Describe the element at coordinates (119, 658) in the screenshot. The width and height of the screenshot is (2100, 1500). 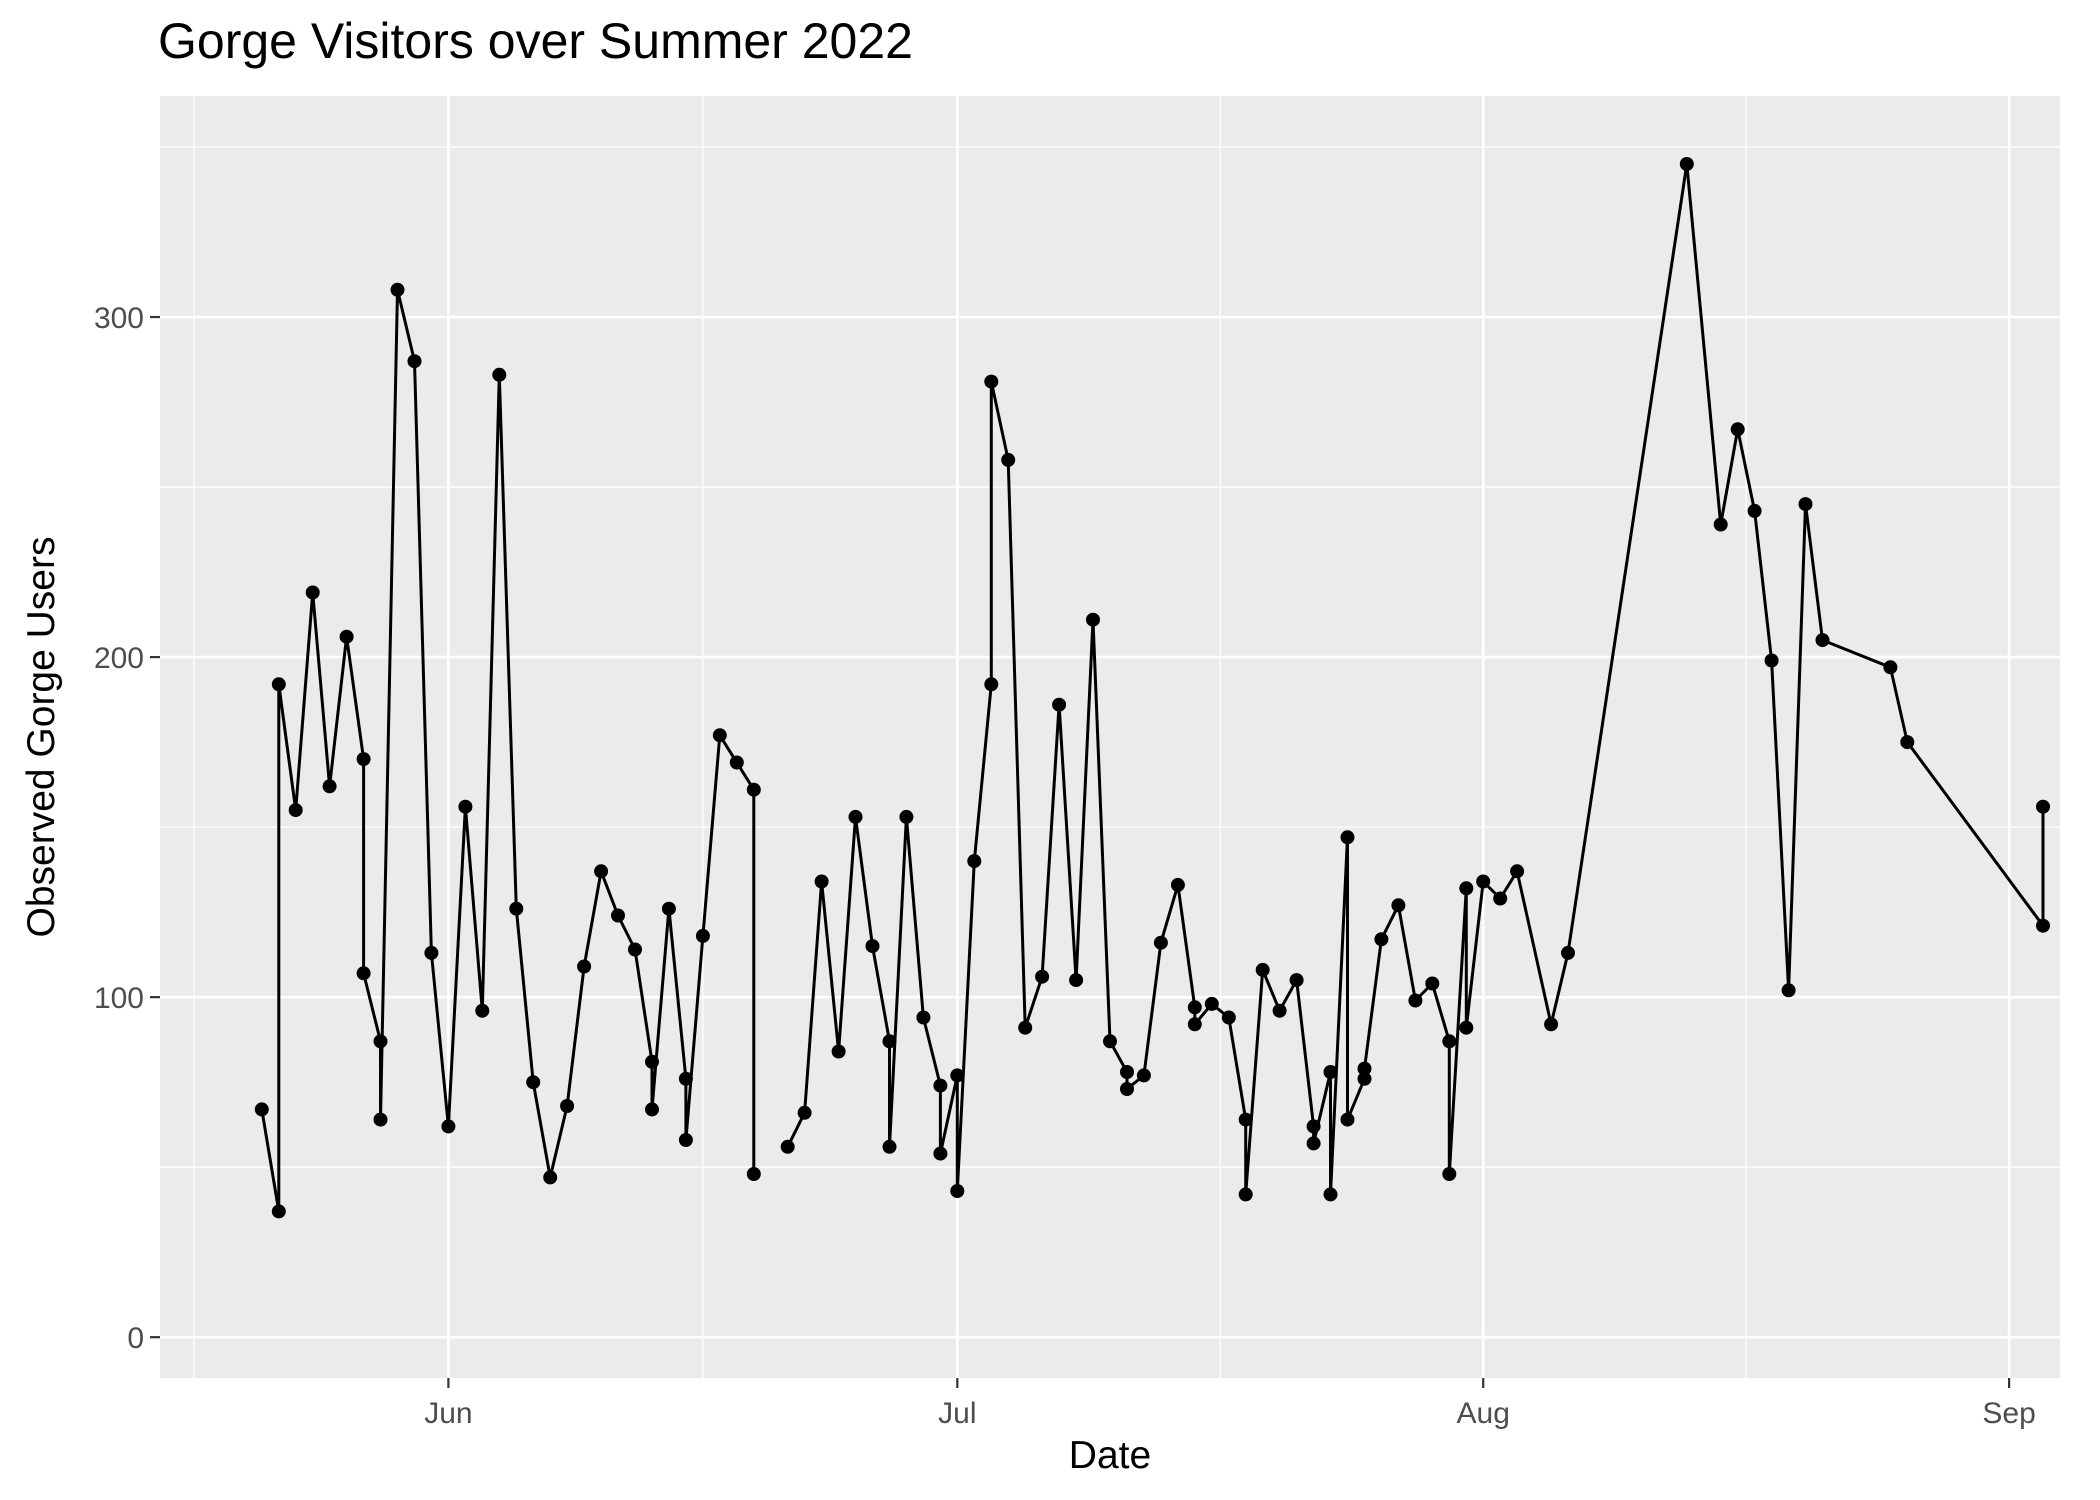
I see `y-tick-label: 200` at that location.